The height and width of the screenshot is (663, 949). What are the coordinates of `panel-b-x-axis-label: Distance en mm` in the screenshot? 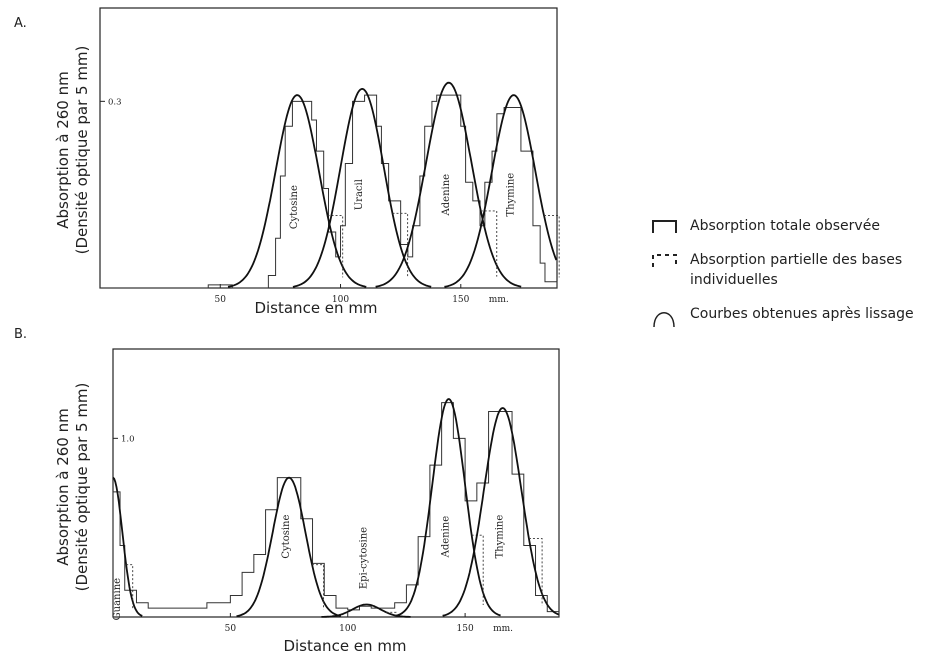 It's located at (345, 646).